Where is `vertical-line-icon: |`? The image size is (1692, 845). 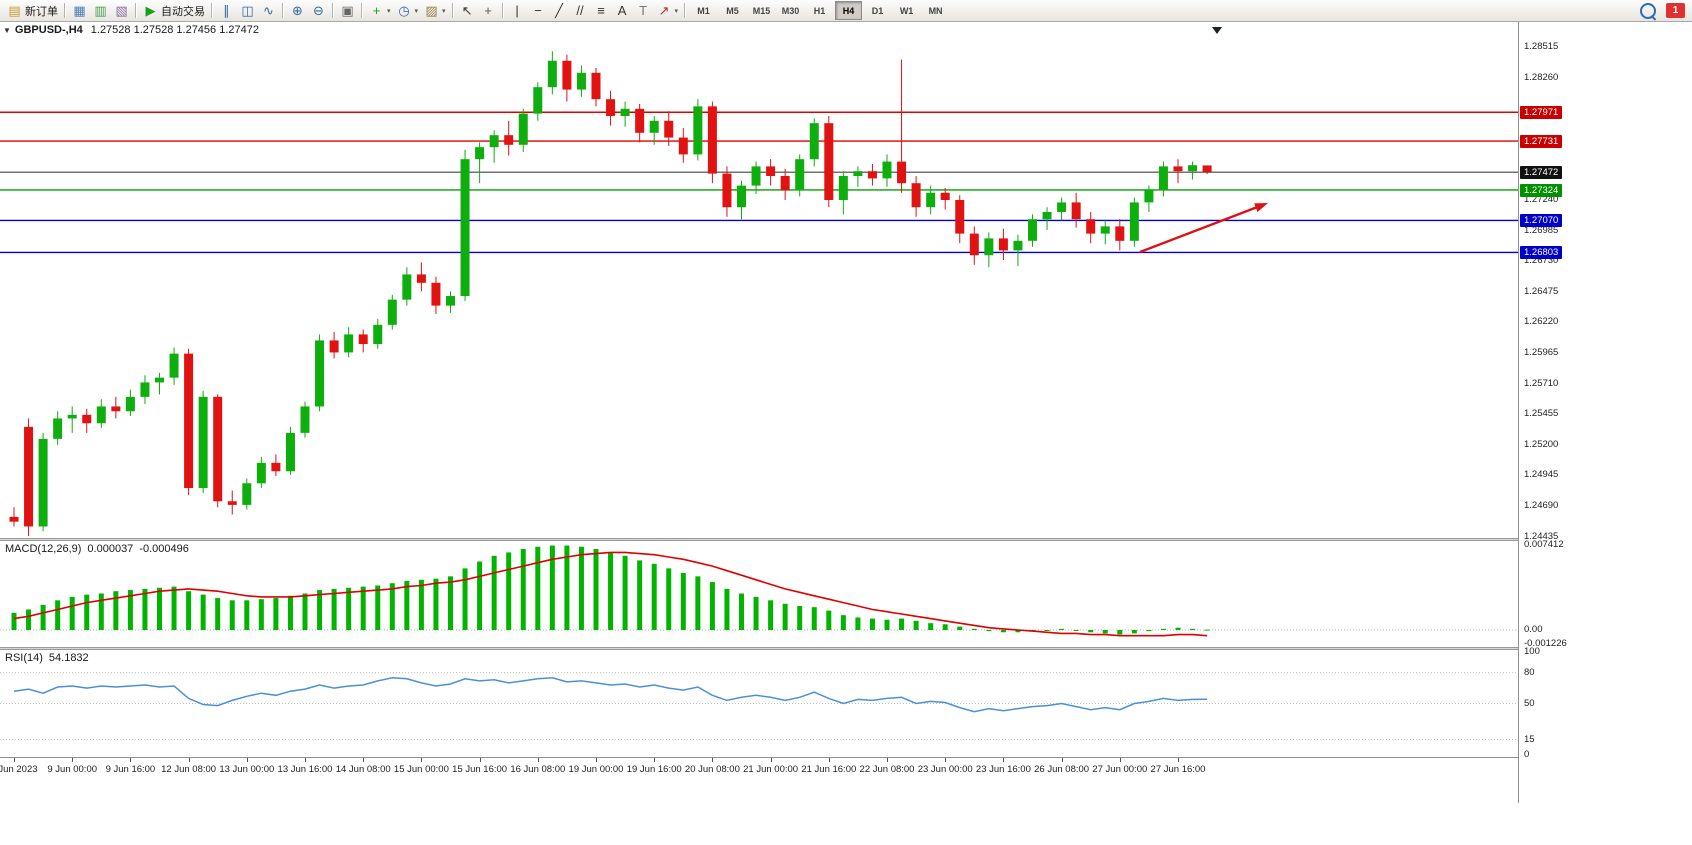 vertical-line-icon: | is located at coordinates (517, 11).